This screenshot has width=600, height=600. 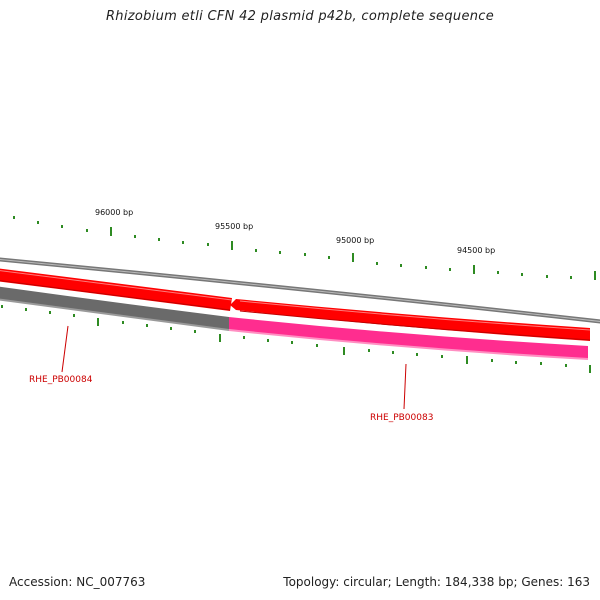 I want to click on gene-track, so click(x=294, y=323).